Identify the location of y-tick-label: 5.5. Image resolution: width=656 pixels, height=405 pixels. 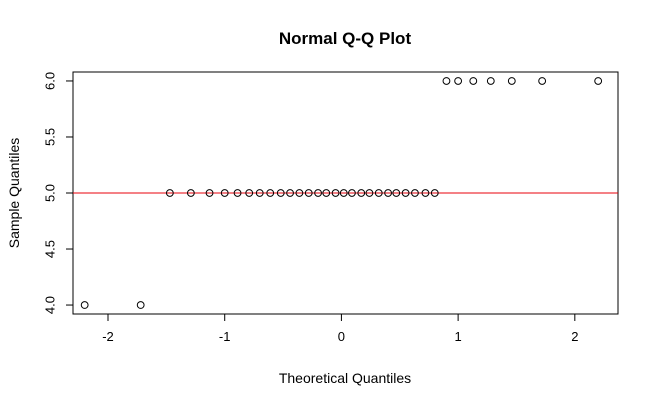
(49, 137).